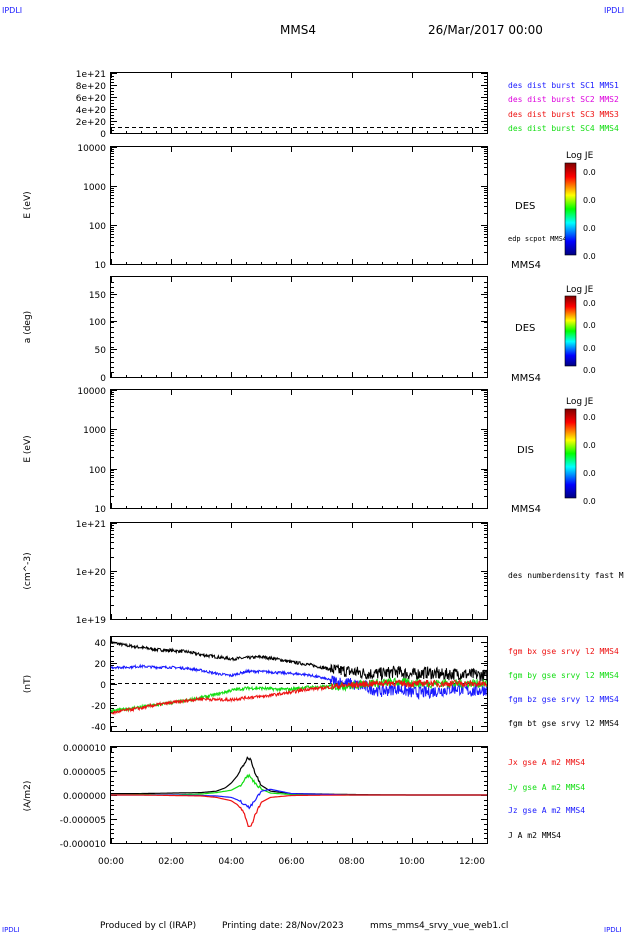 Image resolution: width=630 pixels, height=934 pixels. Describe the element at coordinates (589, 417) in the screenshot. I see `p4-cbar-tick-1: 0.0` at that location.